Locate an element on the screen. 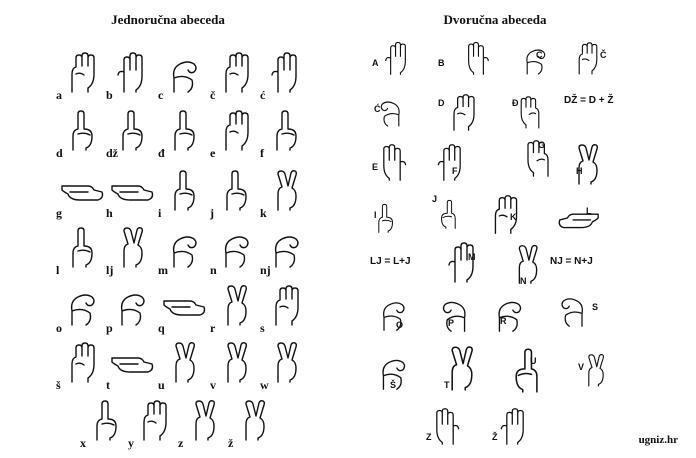  sign-cell-1: b is located at coordinates (132, 76).